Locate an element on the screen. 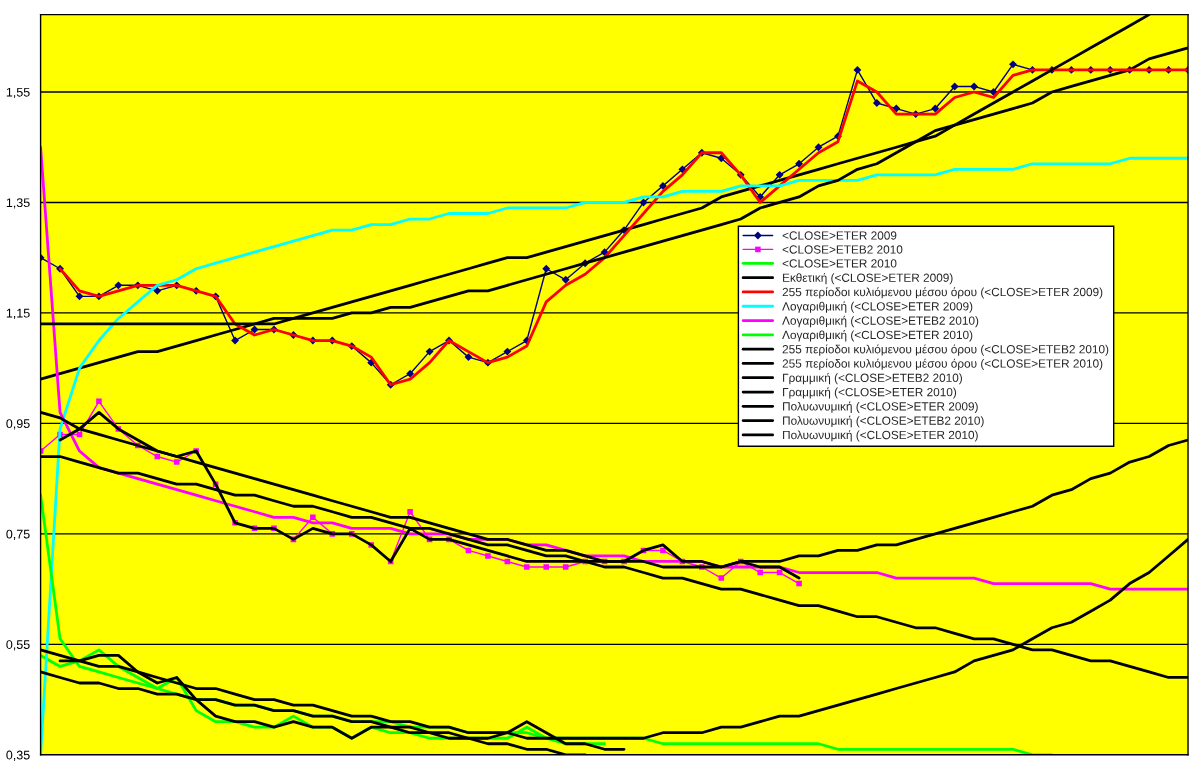 This screenshot has height=771, width=1194. legend-label: <CLOSE>ETEB2 2010 is located at coordinates (842, 249).